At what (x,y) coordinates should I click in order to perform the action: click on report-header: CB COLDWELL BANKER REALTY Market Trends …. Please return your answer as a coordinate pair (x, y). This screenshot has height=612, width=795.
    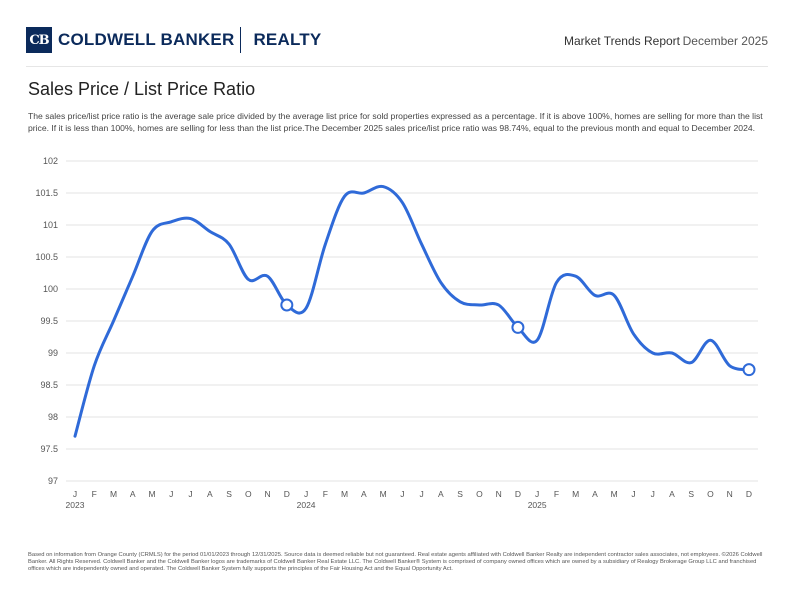
    Looking at the image, I should click on (397, 41).